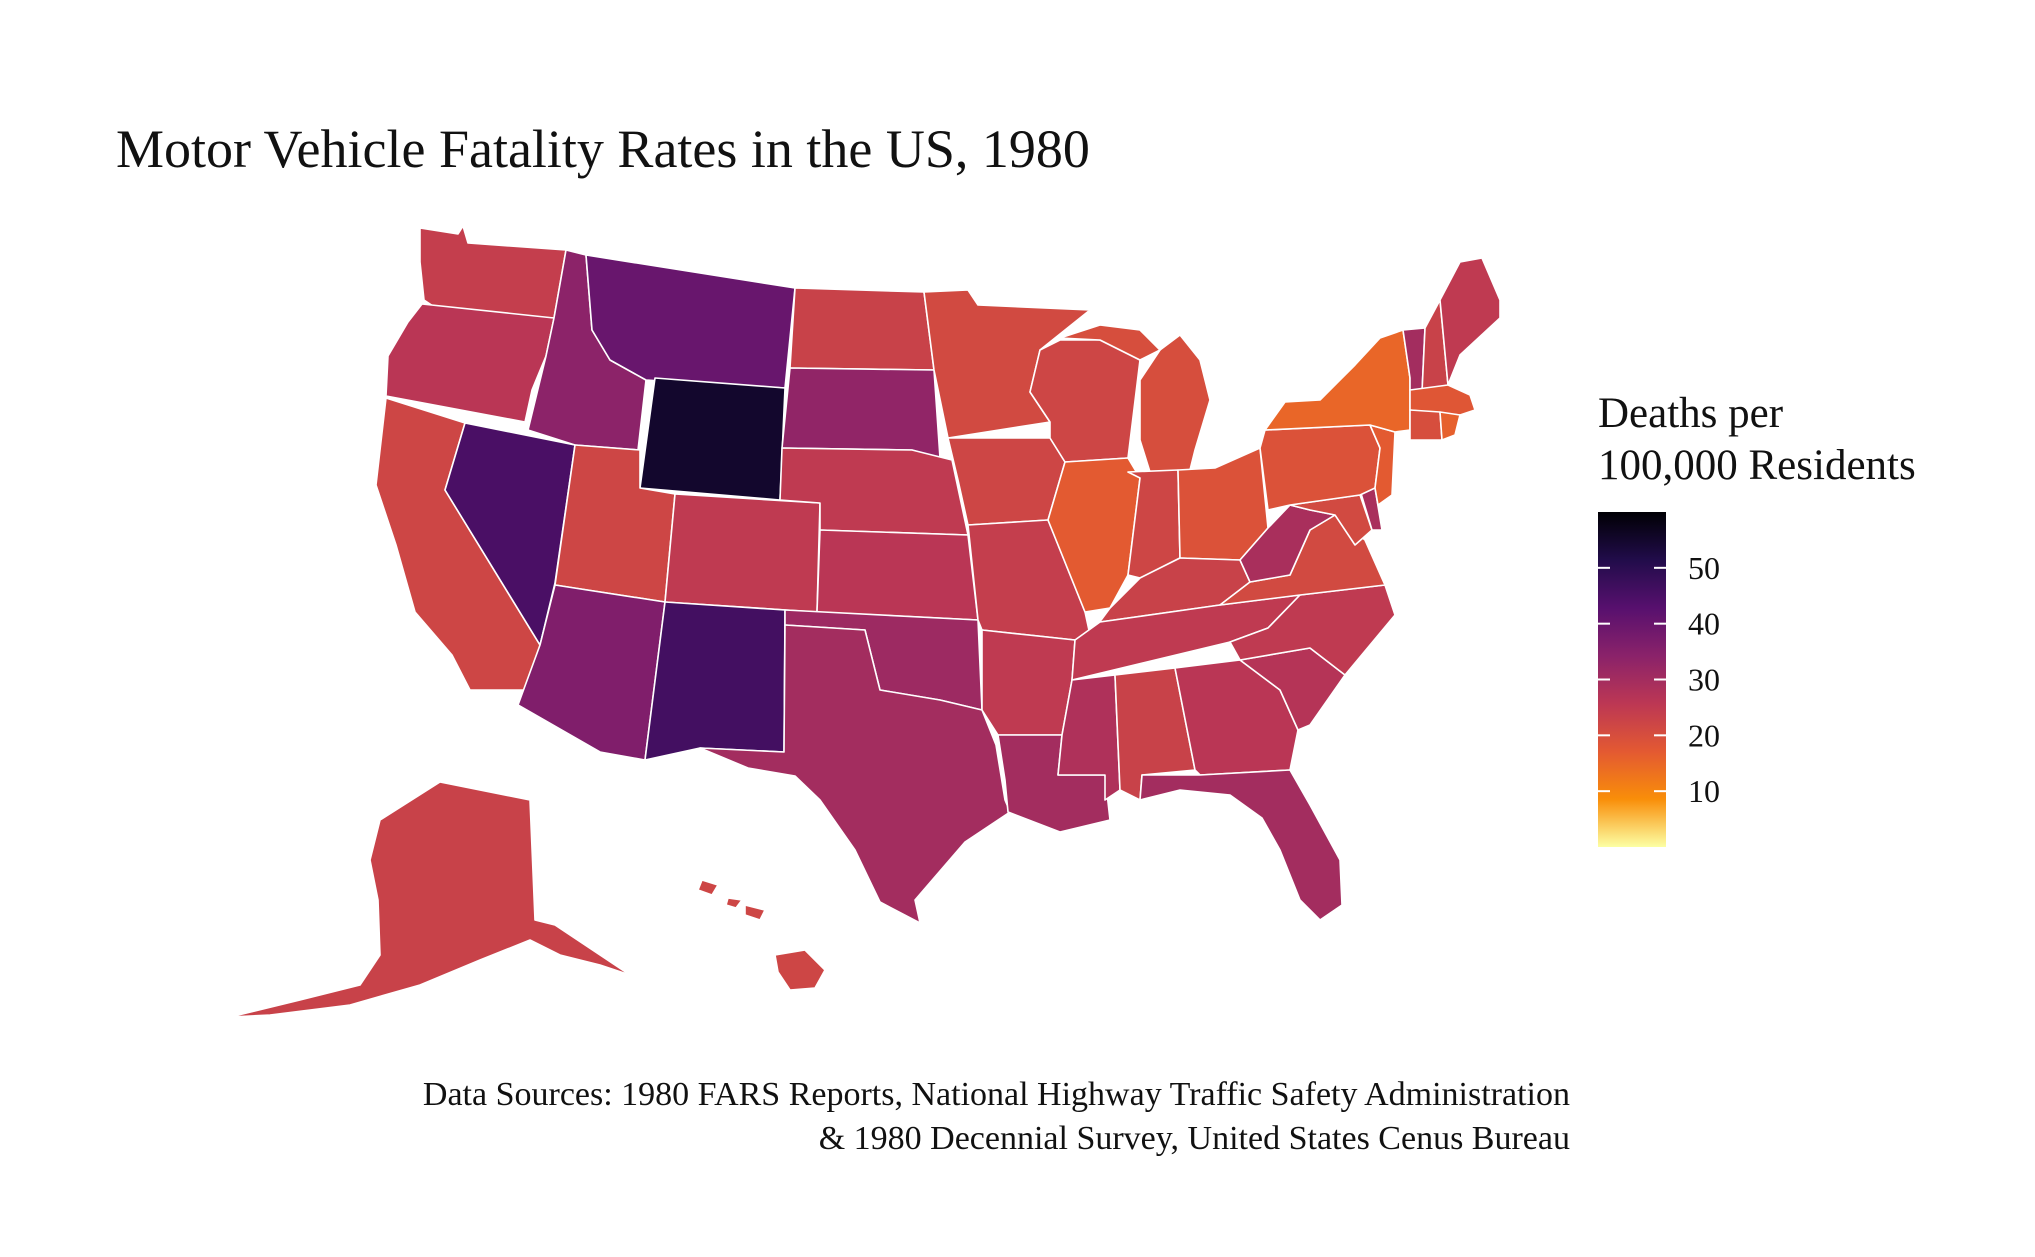  Describe the element at coordinates (1110, 342) in the screenshot. I see `state-mi-up` at that location.